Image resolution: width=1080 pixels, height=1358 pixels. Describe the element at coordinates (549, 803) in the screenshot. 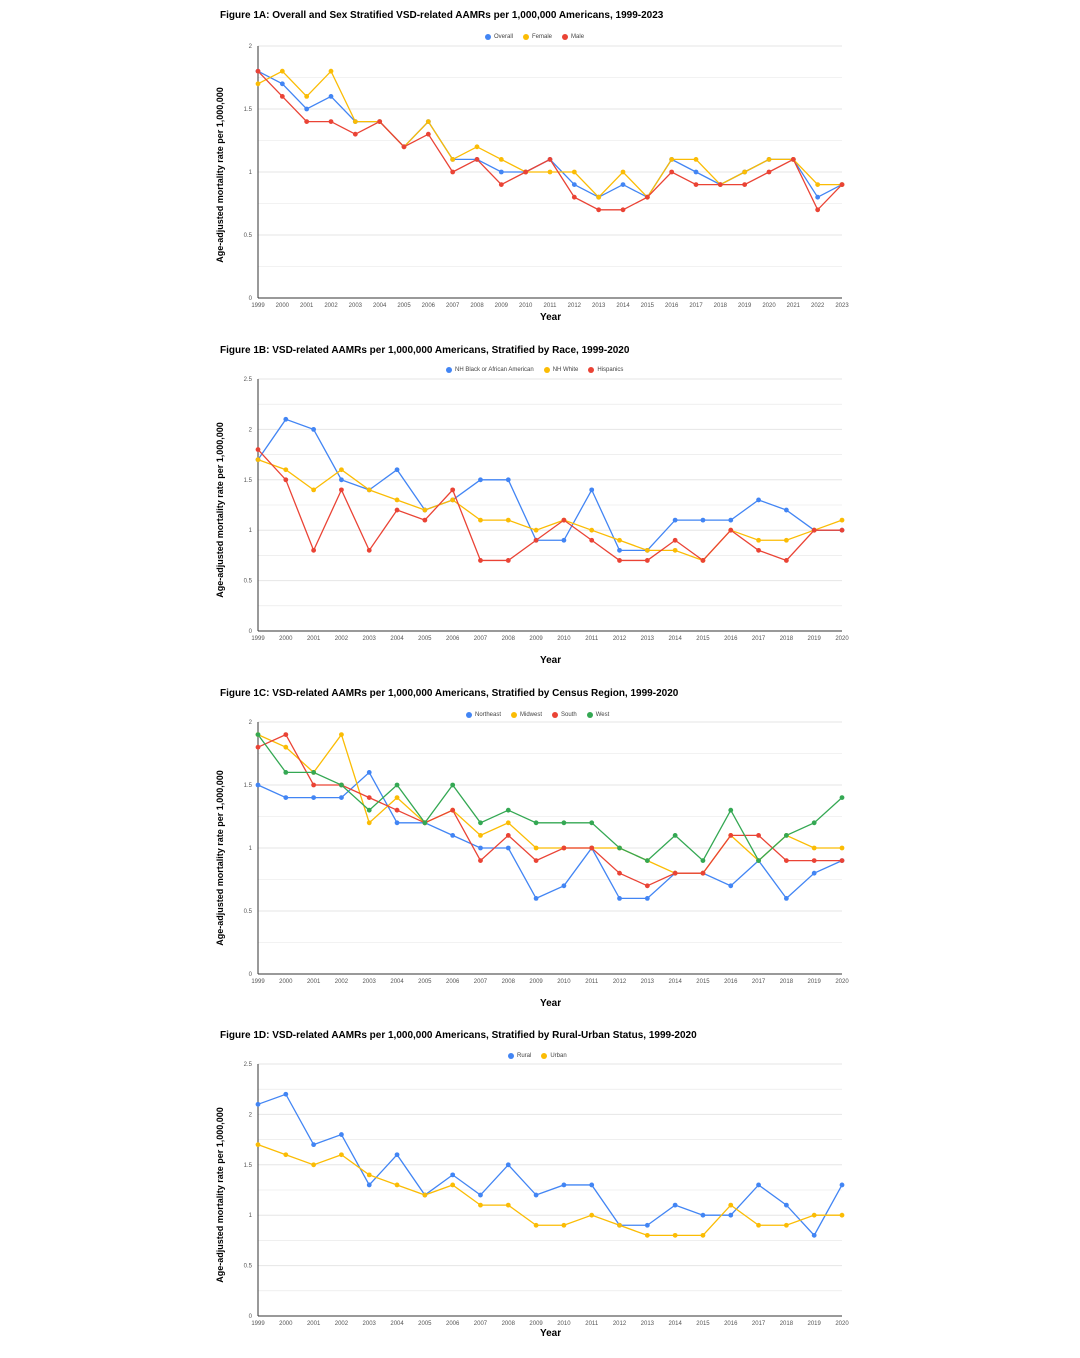

I see `series-line-midwest` at that location.